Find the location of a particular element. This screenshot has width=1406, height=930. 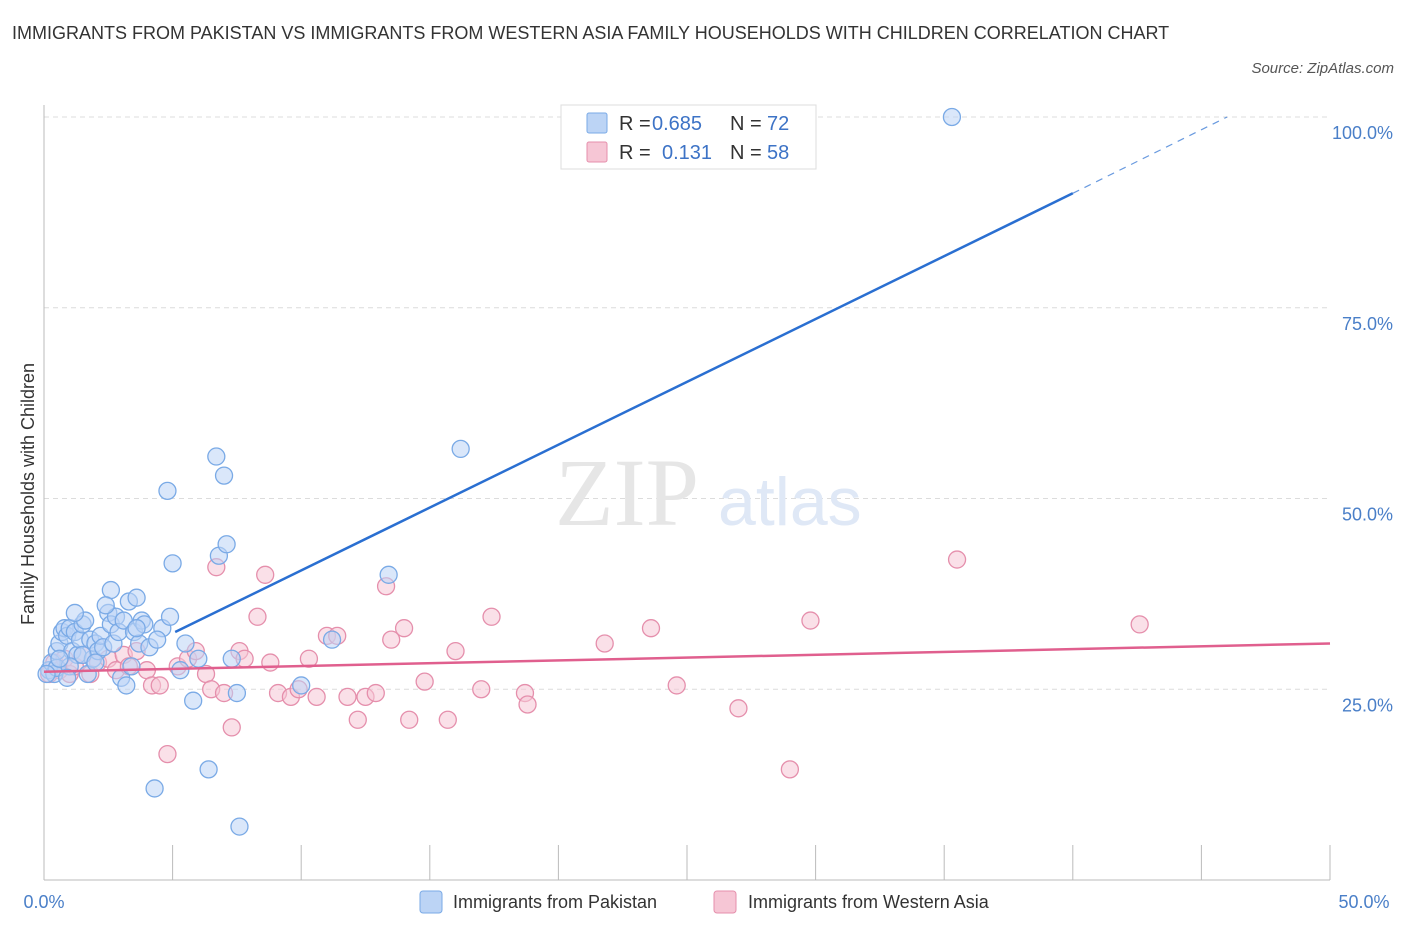

watermark-zip: ZIP is located at coordinates (627, 492).